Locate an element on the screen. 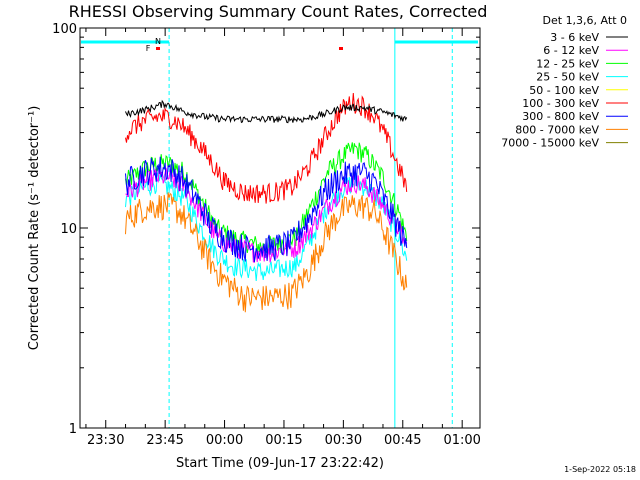 This screenshot has height=480, width=640. x-tick-label: 23:45 is located at coordinates (164, 440).